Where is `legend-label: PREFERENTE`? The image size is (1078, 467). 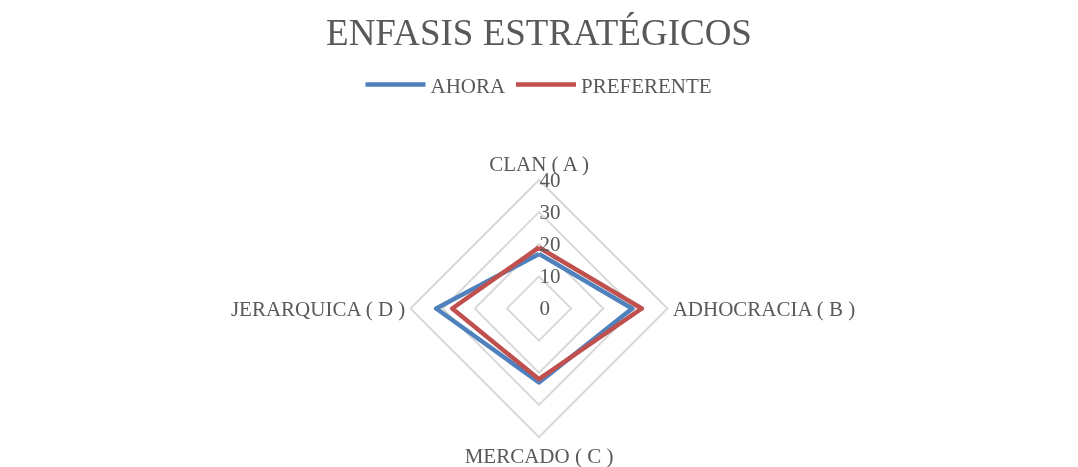 legend-label: PREFERENTE is located at coordinates (646, 85).